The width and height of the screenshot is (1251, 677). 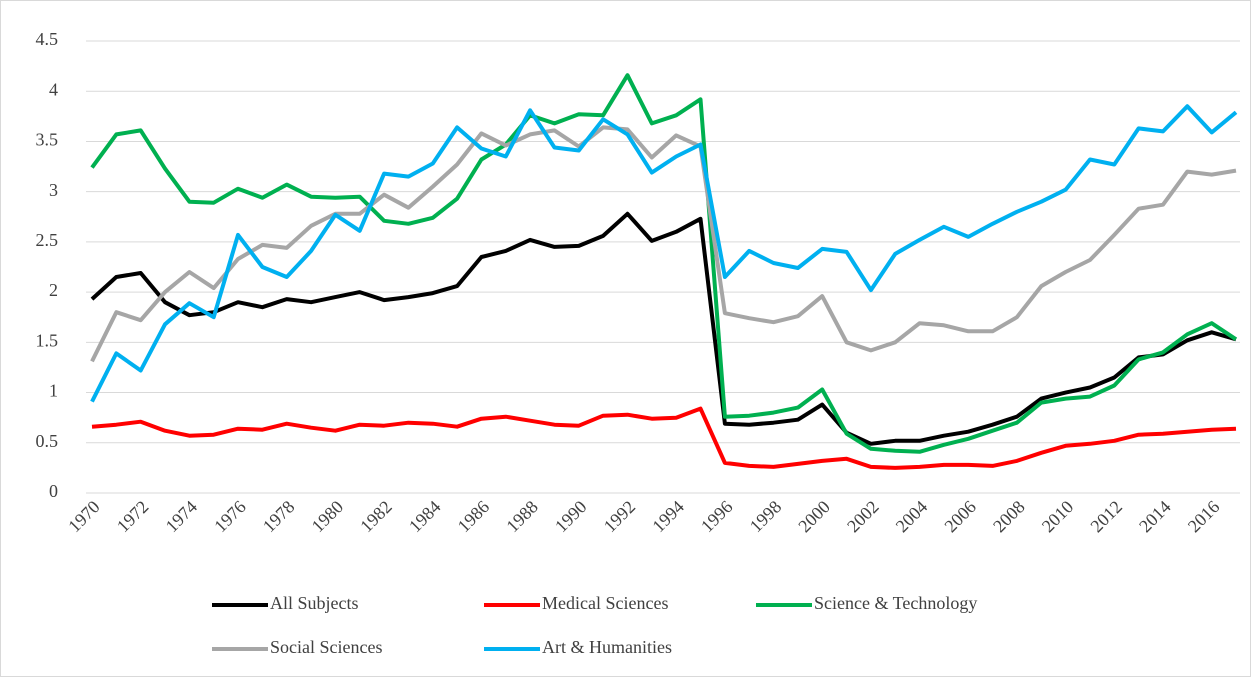 I want to click on series-line, so click(x=664, y=438).